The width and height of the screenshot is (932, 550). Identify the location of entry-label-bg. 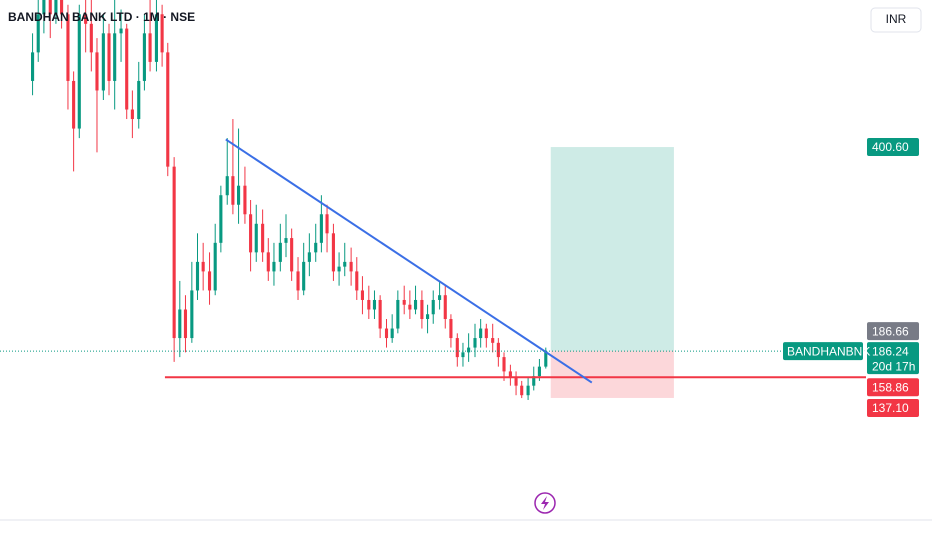
(893, 331).